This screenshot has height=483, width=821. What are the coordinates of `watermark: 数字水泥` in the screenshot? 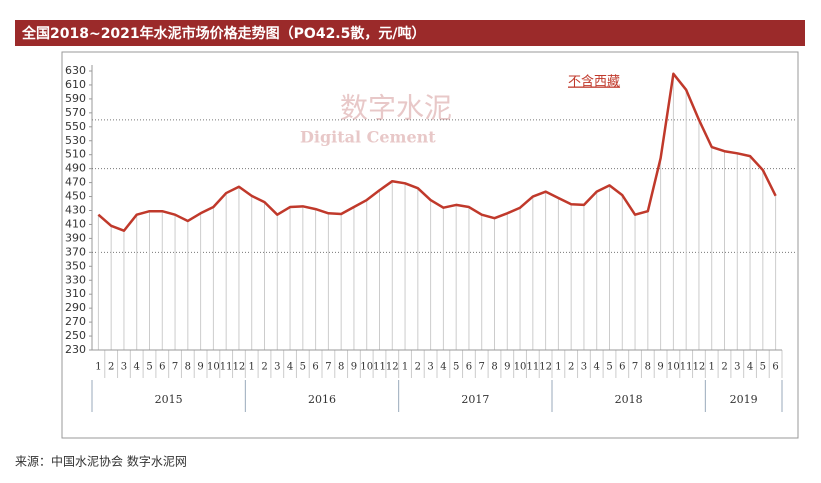 It's located at (396, 108).